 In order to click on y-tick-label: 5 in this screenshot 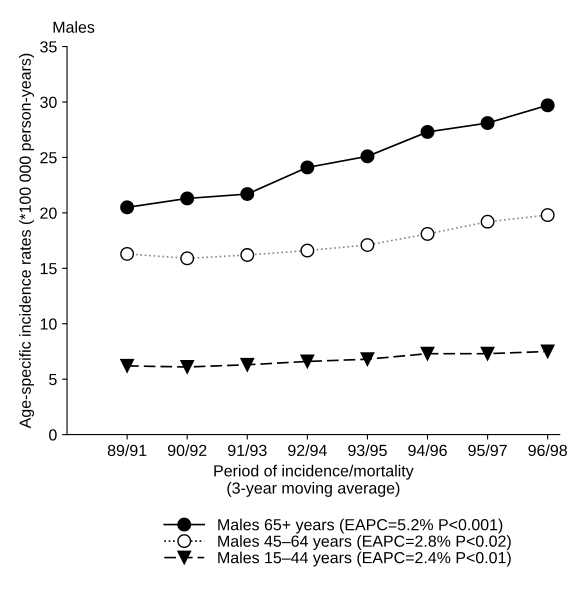, I will do `click(53, 380)`.